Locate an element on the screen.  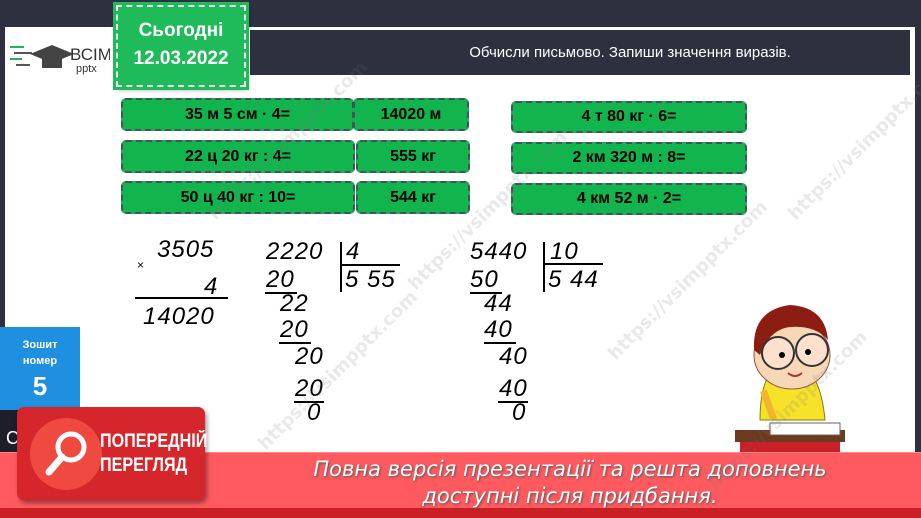
dividend: 2220 is located at coordinates (295, 251).